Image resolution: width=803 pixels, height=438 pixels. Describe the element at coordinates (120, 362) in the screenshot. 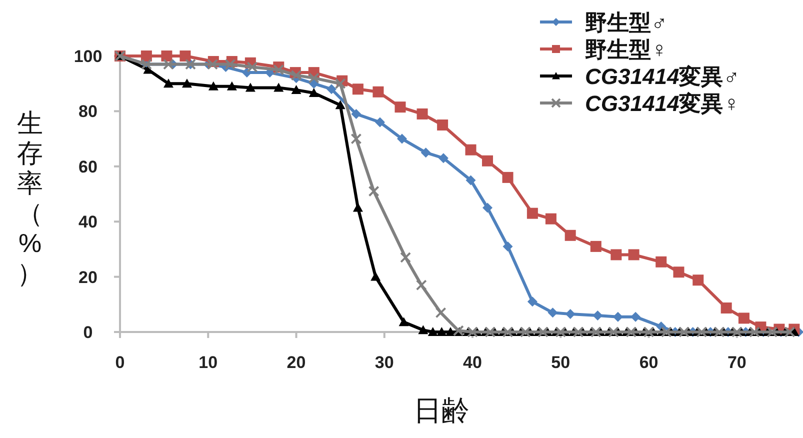

I see `x-tick-label: 0` at that location.